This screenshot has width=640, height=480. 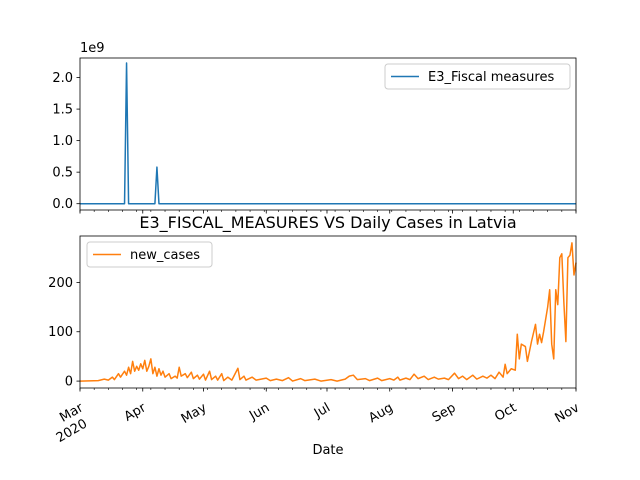 I want to click on x-axis-label: Date, so click(x=327, y=450).